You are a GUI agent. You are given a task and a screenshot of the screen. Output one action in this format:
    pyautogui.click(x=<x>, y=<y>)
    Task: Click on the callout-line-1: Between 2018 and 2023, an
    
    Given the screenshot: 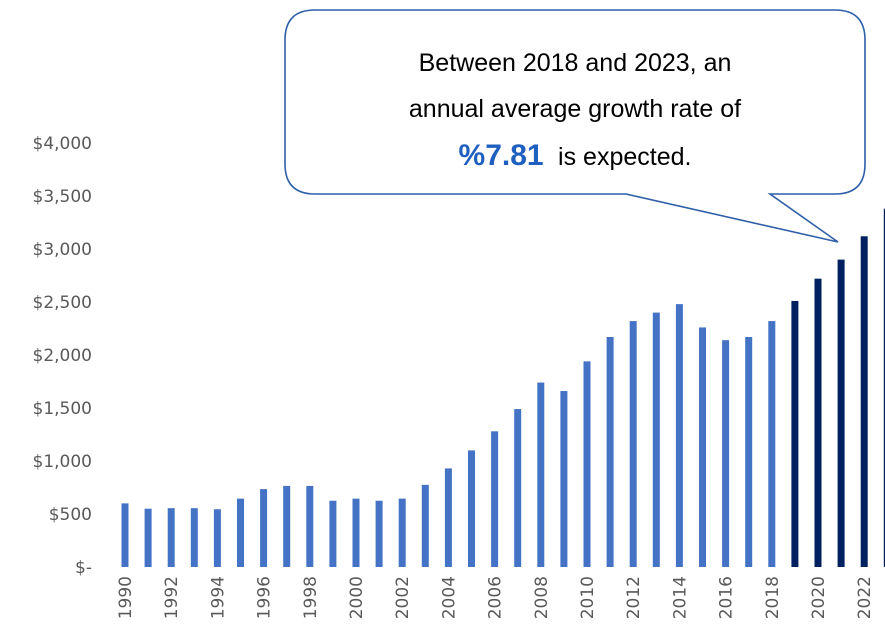 What is the action you would take?
    pyautogui.click(x=575, y=63)
    